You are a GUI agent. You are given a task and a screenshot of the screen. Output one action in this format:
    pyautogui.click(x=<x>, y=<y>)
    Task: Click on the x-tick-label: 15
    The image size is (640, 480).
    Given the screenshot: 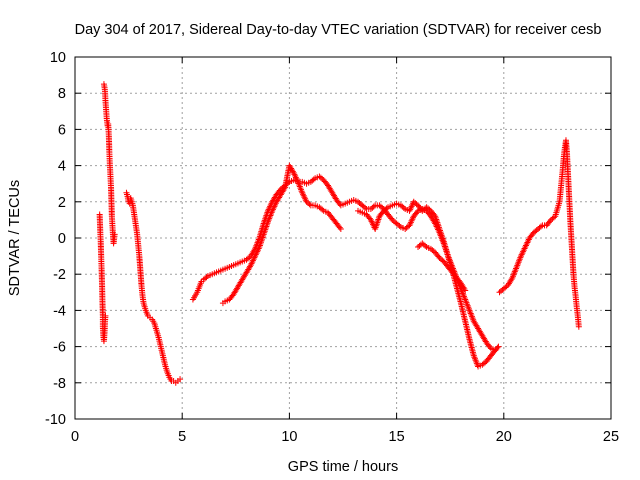 What is the action you would take?
    pyautogui.click(x=397, y=437)
    